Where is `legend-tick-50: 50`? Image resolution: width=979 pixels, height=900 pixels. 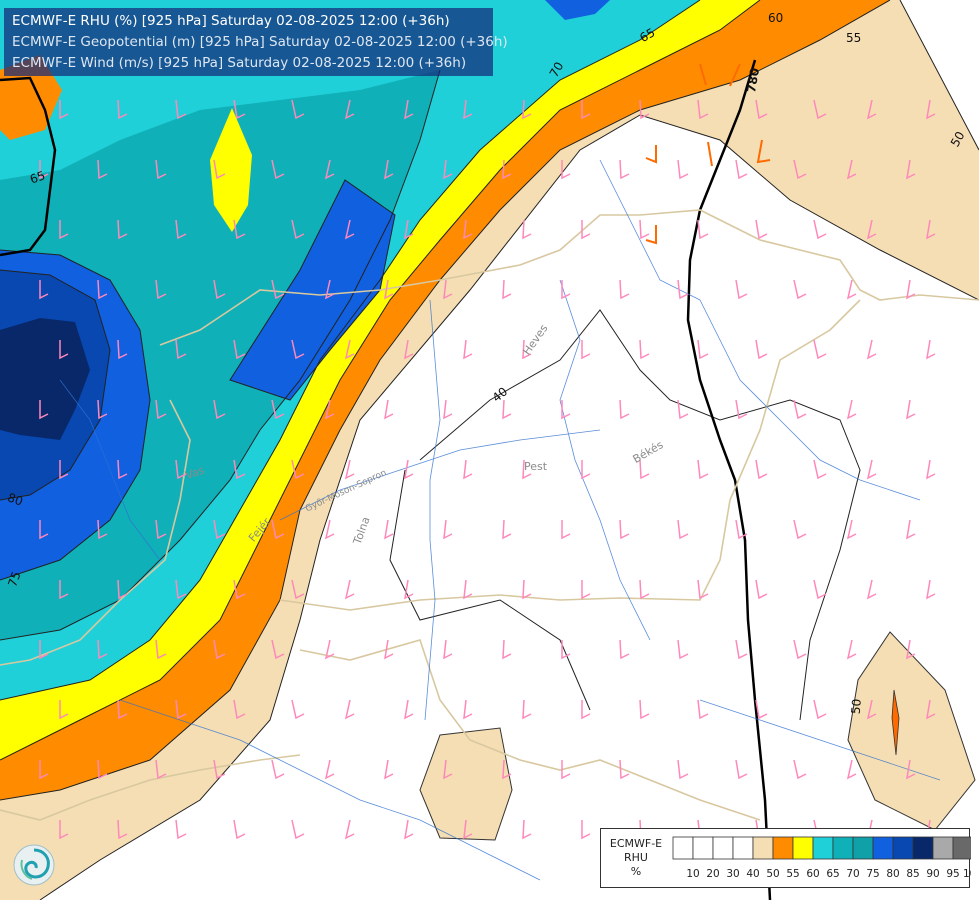
legend-tick-50: 50 is located at coordinates (772, 874).